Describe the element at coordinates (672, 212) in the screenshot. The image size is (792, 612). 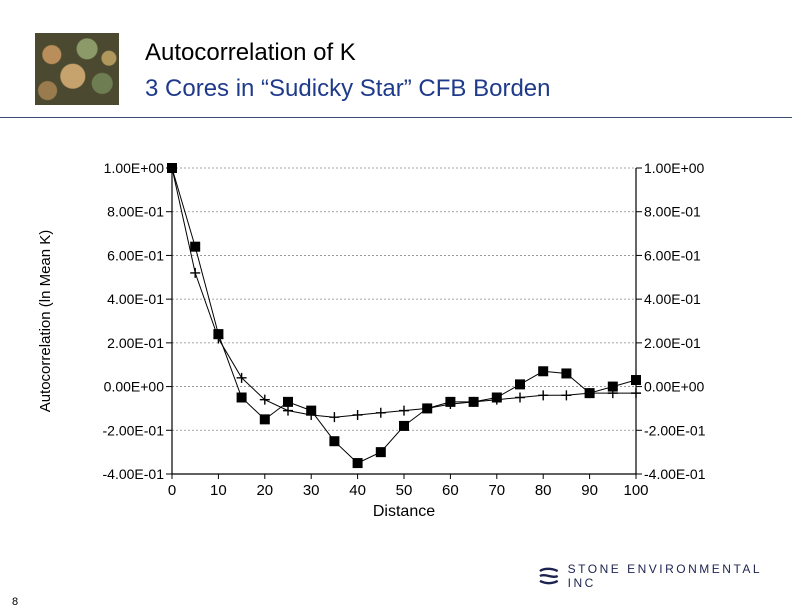
I see `y-tick-label-right: 8.00E-01` at that location.